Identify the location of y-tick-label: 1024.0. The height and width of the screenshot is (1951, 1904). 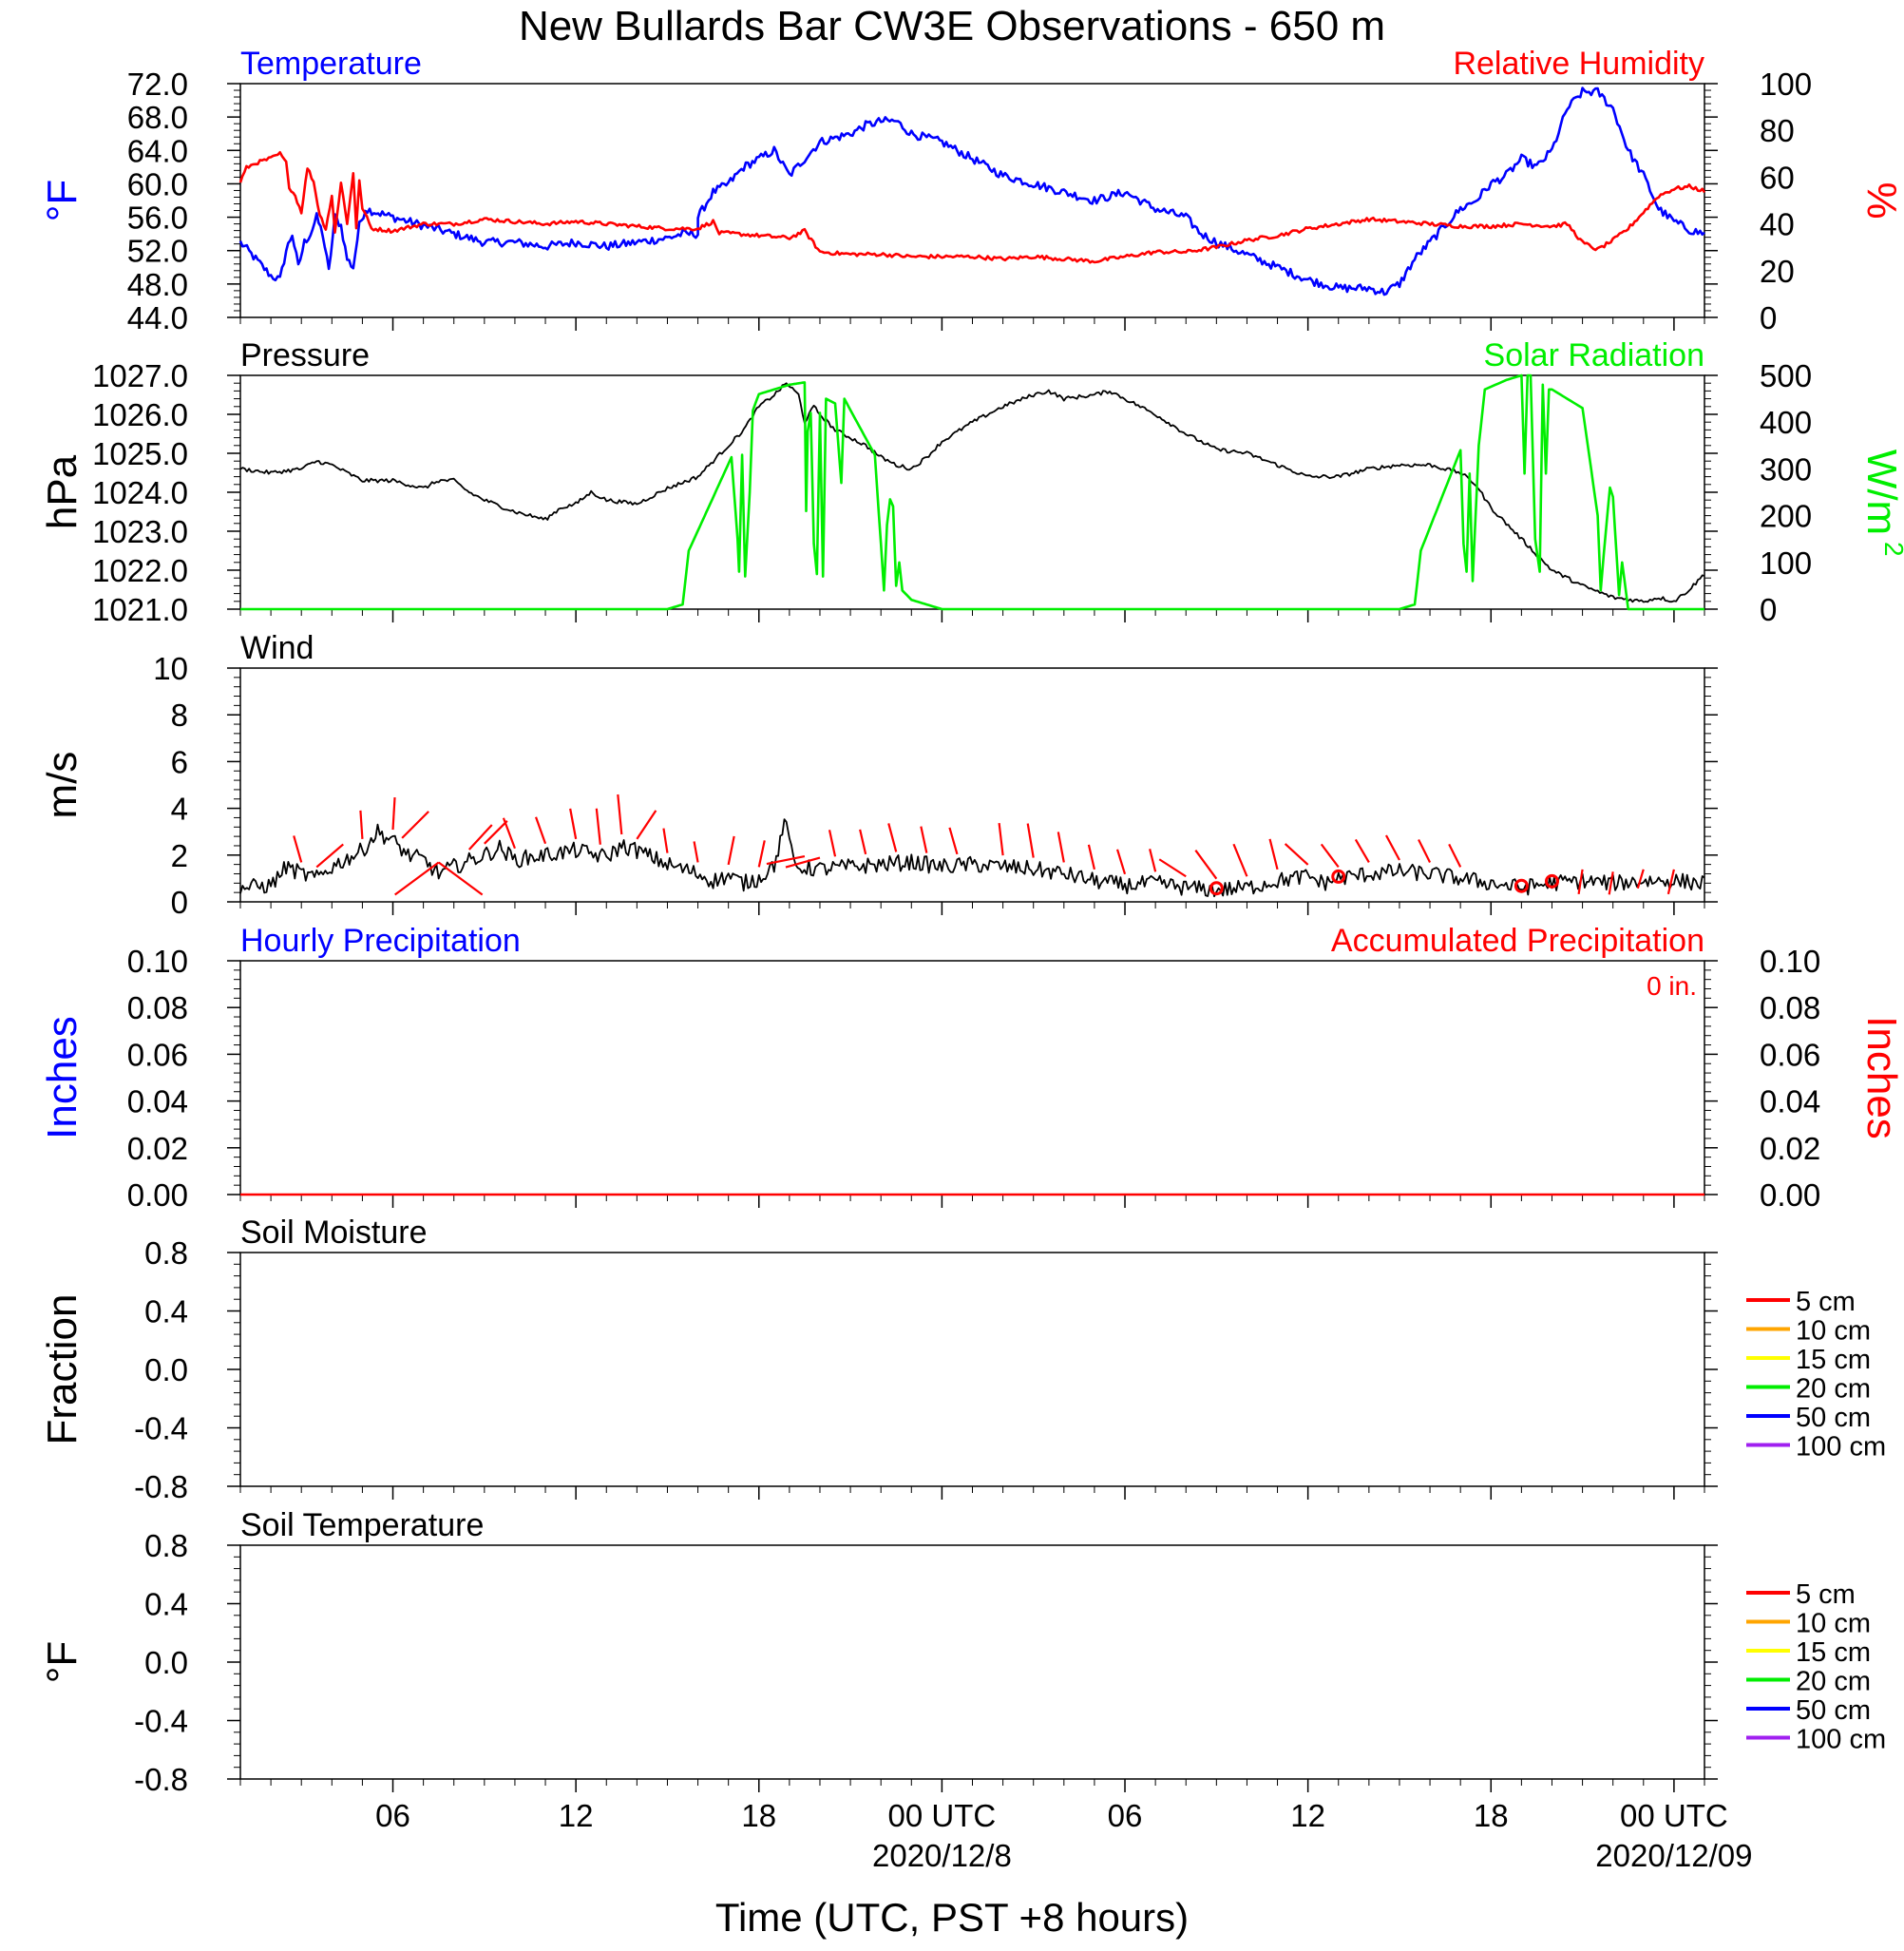
(140, 492).